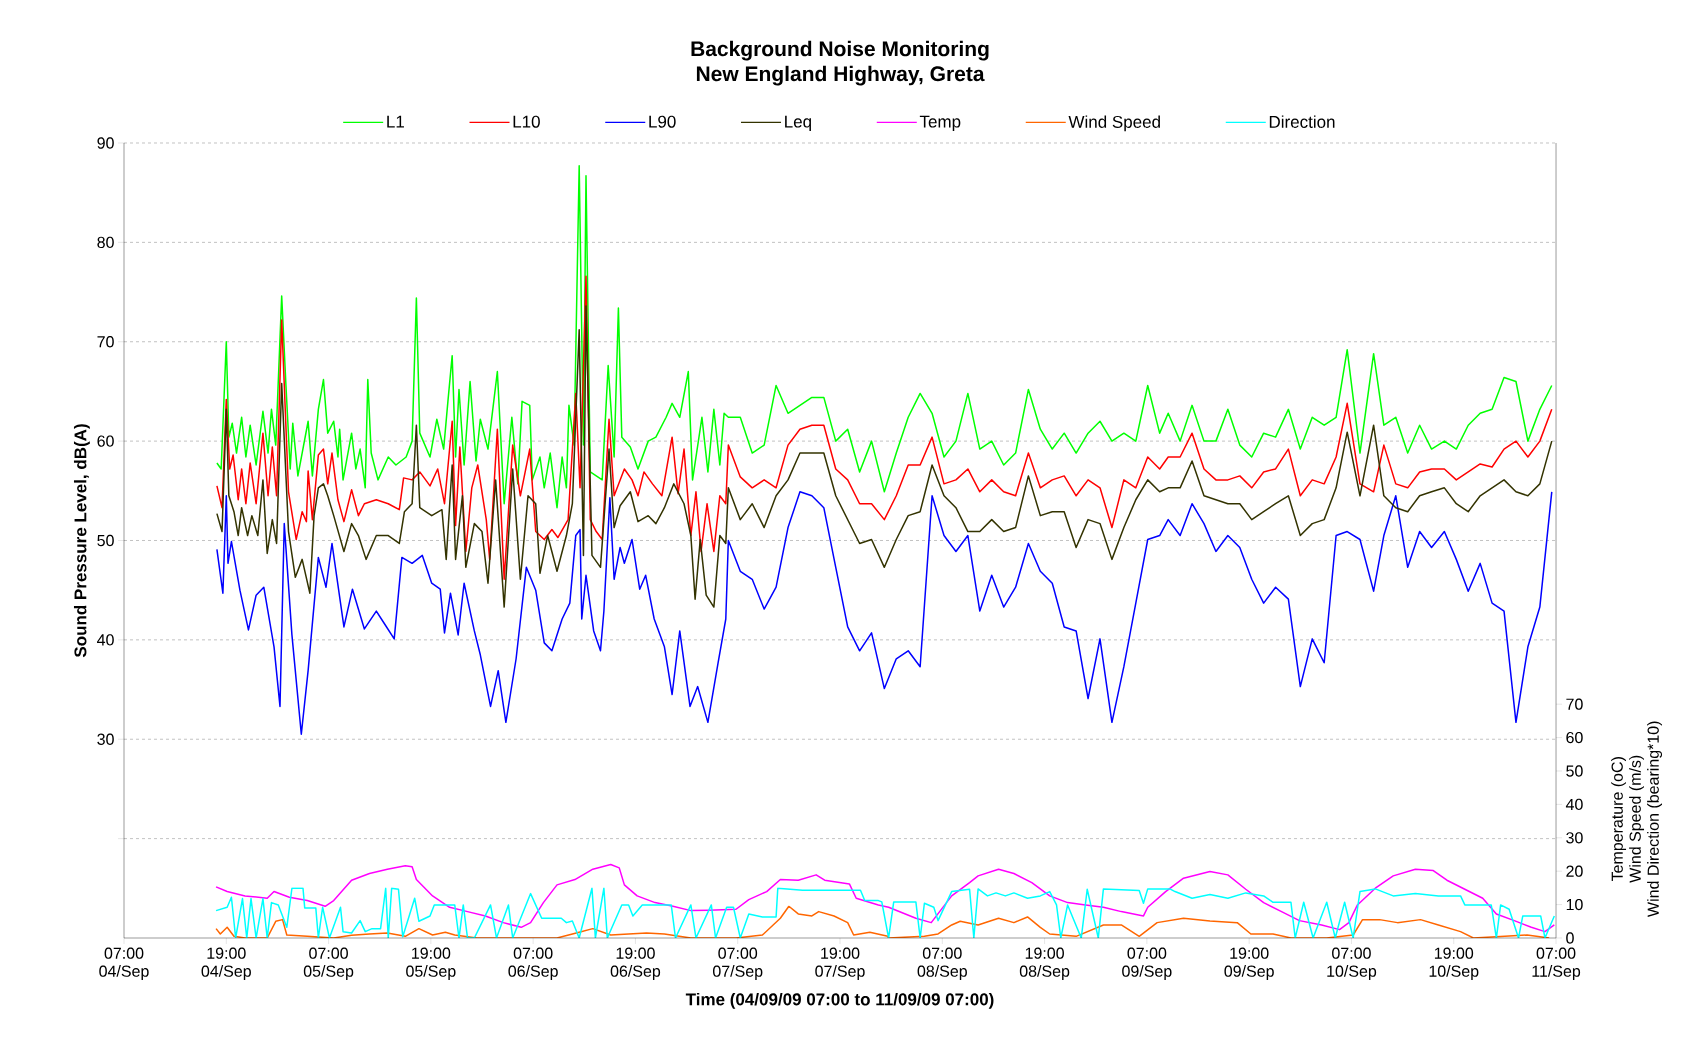 This screenshot has height=1044, width=1694. What do you see at coordinates (1574, 771) in the screenshot?
I see `y2-tick-label: 50` at bounding box center [1574, 771].